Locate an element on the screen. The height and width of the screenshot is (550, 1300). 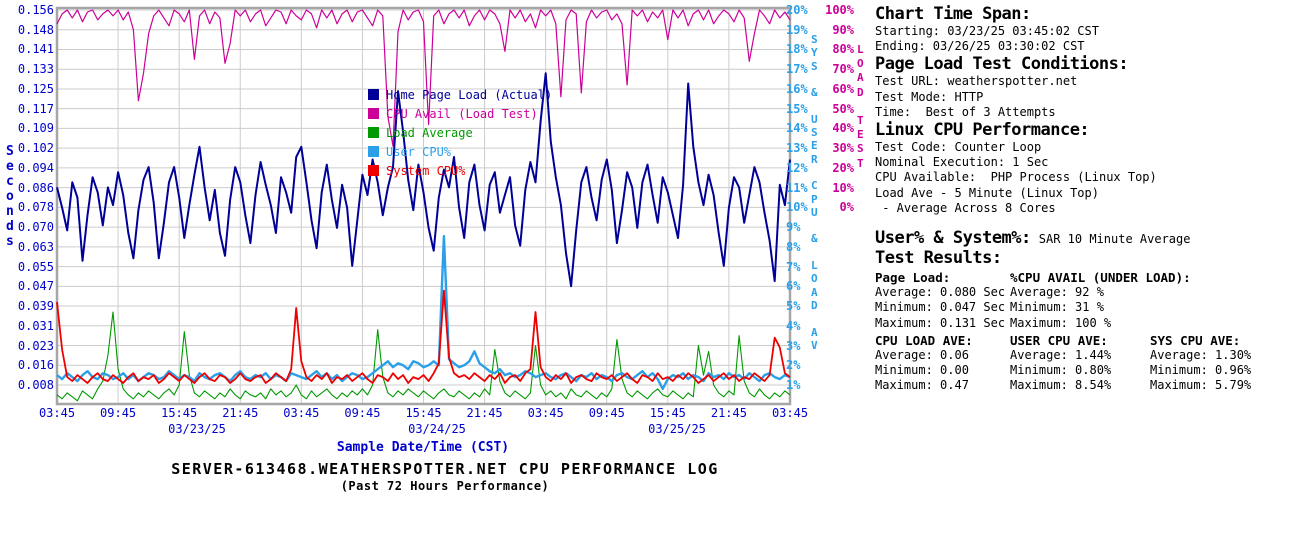
results-user-cpu-ave-minimum: Minimum: 0.80% is located at coordinates (1061, 370).